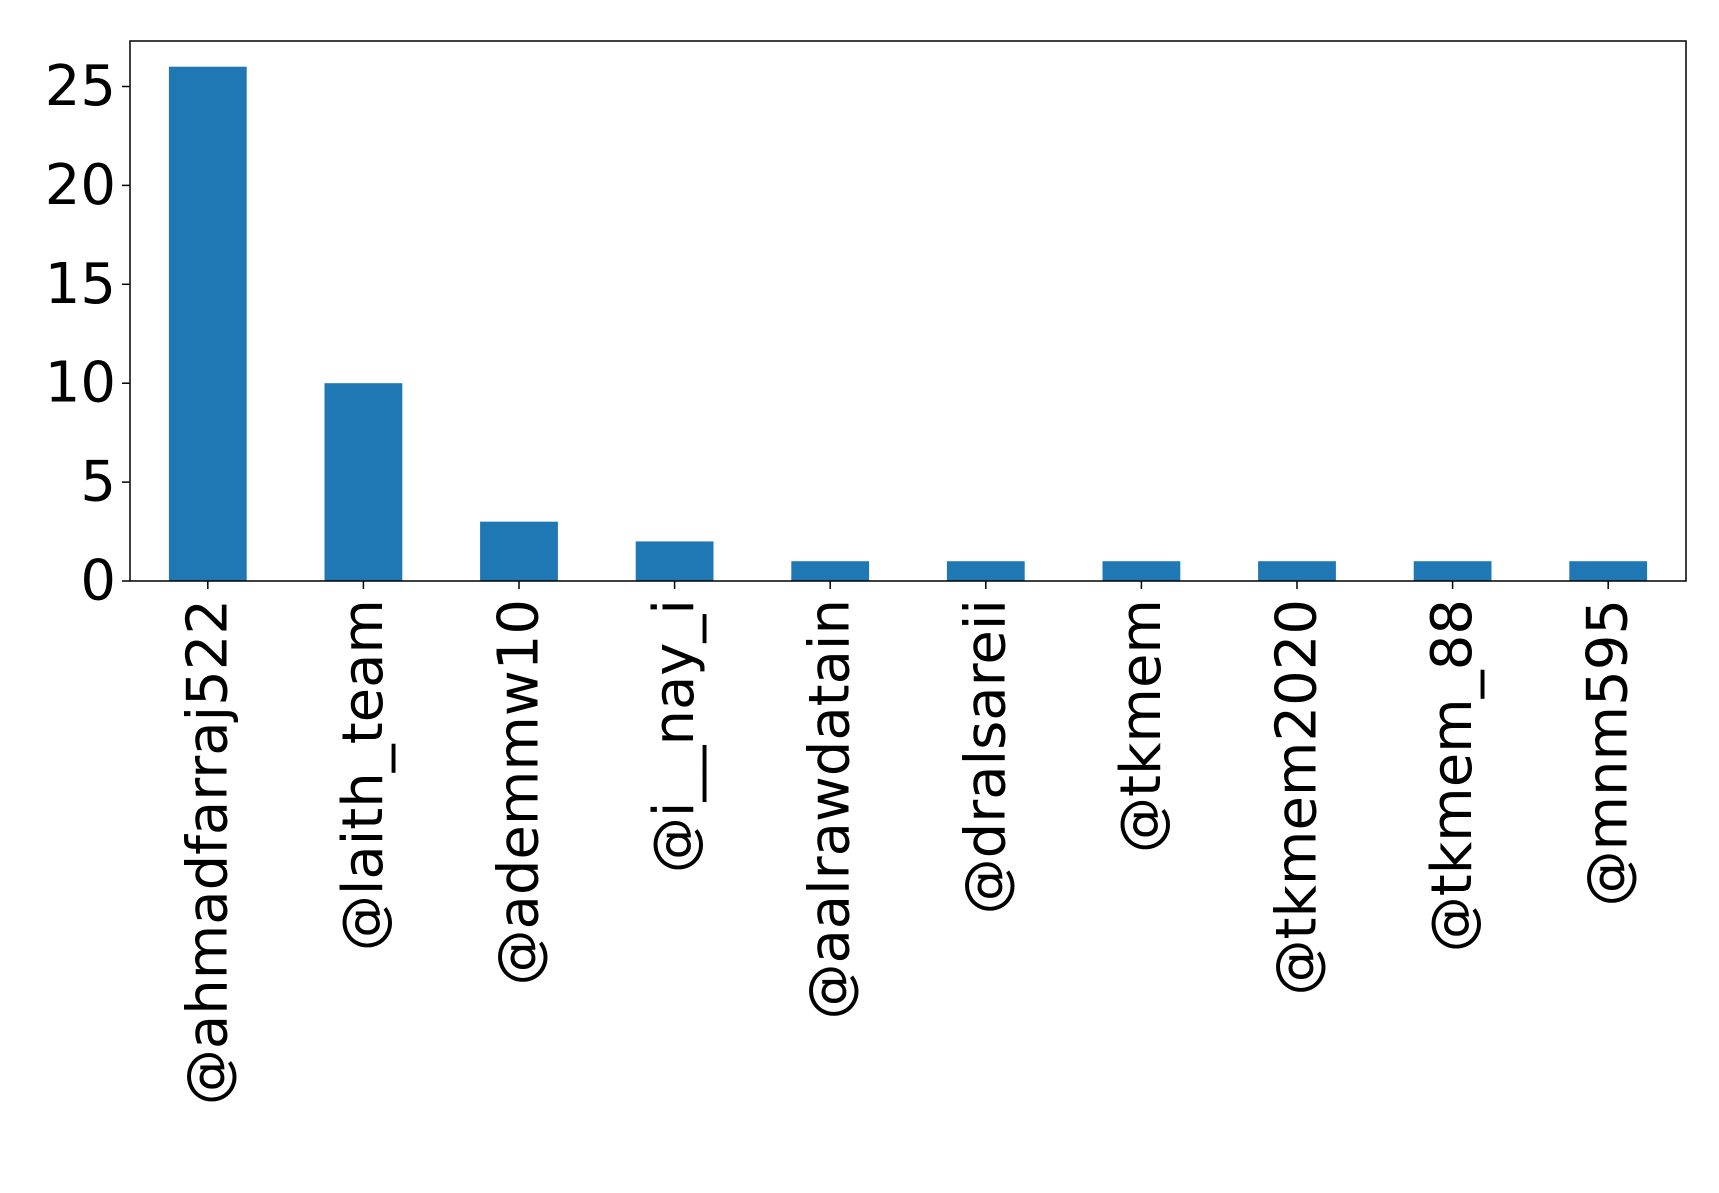  What do you see at coordinates (80, 86) in the screenshot?
I see `y-tick-label: 25` at bounding box center [80, 86].